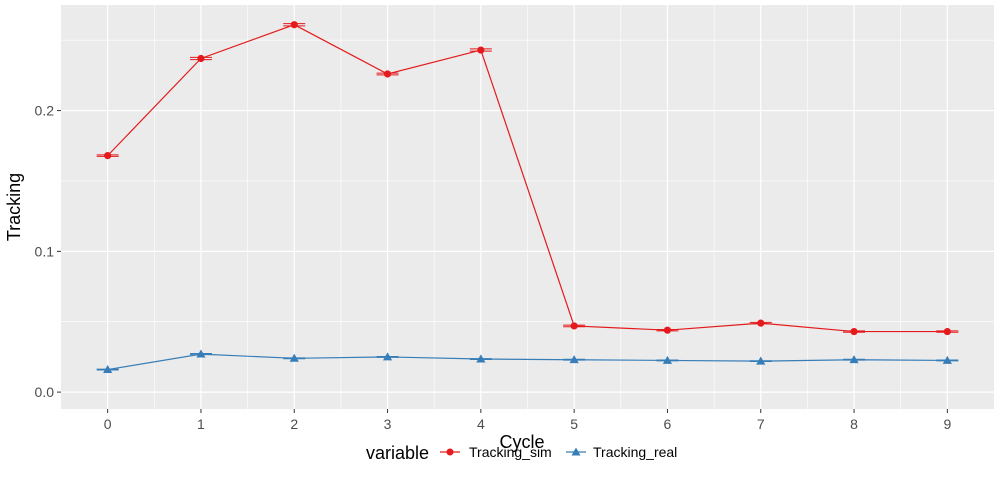 The height and width of the screenshot is (500, 1000). What do you see at coordinates (294, 424) in the screenshot?
I see `x-tick-label: 2` at bounding box center [294, 424].